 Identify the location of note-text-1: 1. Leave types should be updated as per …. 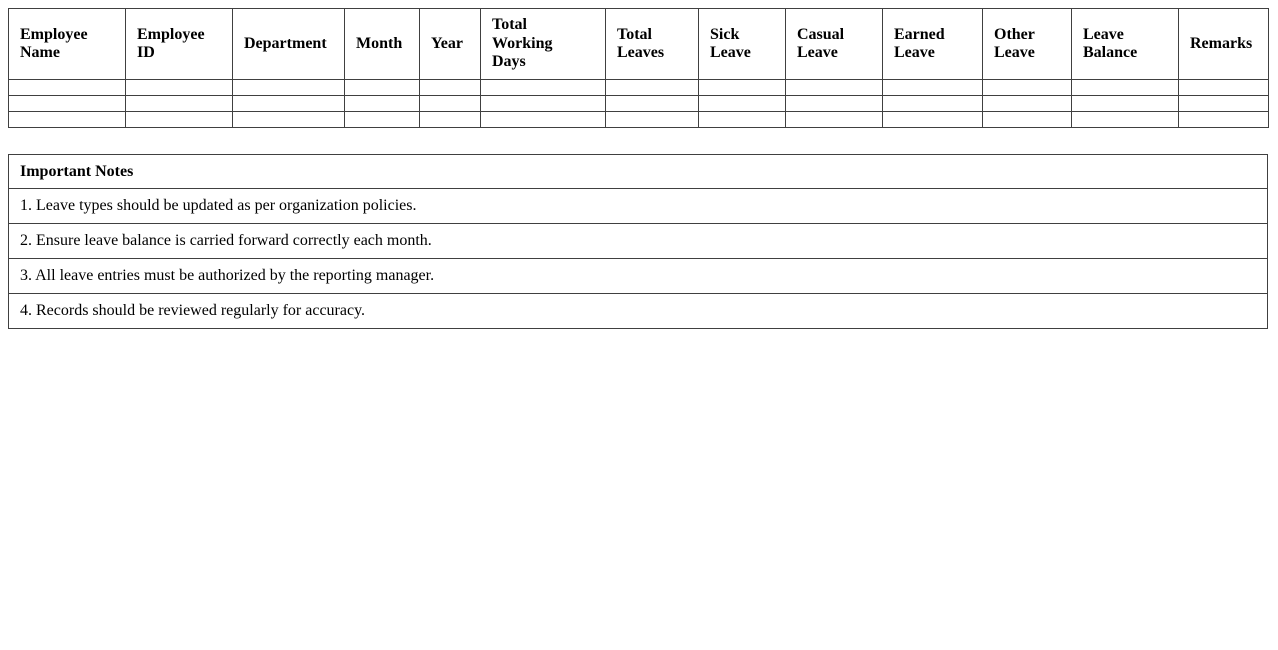
(638, 206).